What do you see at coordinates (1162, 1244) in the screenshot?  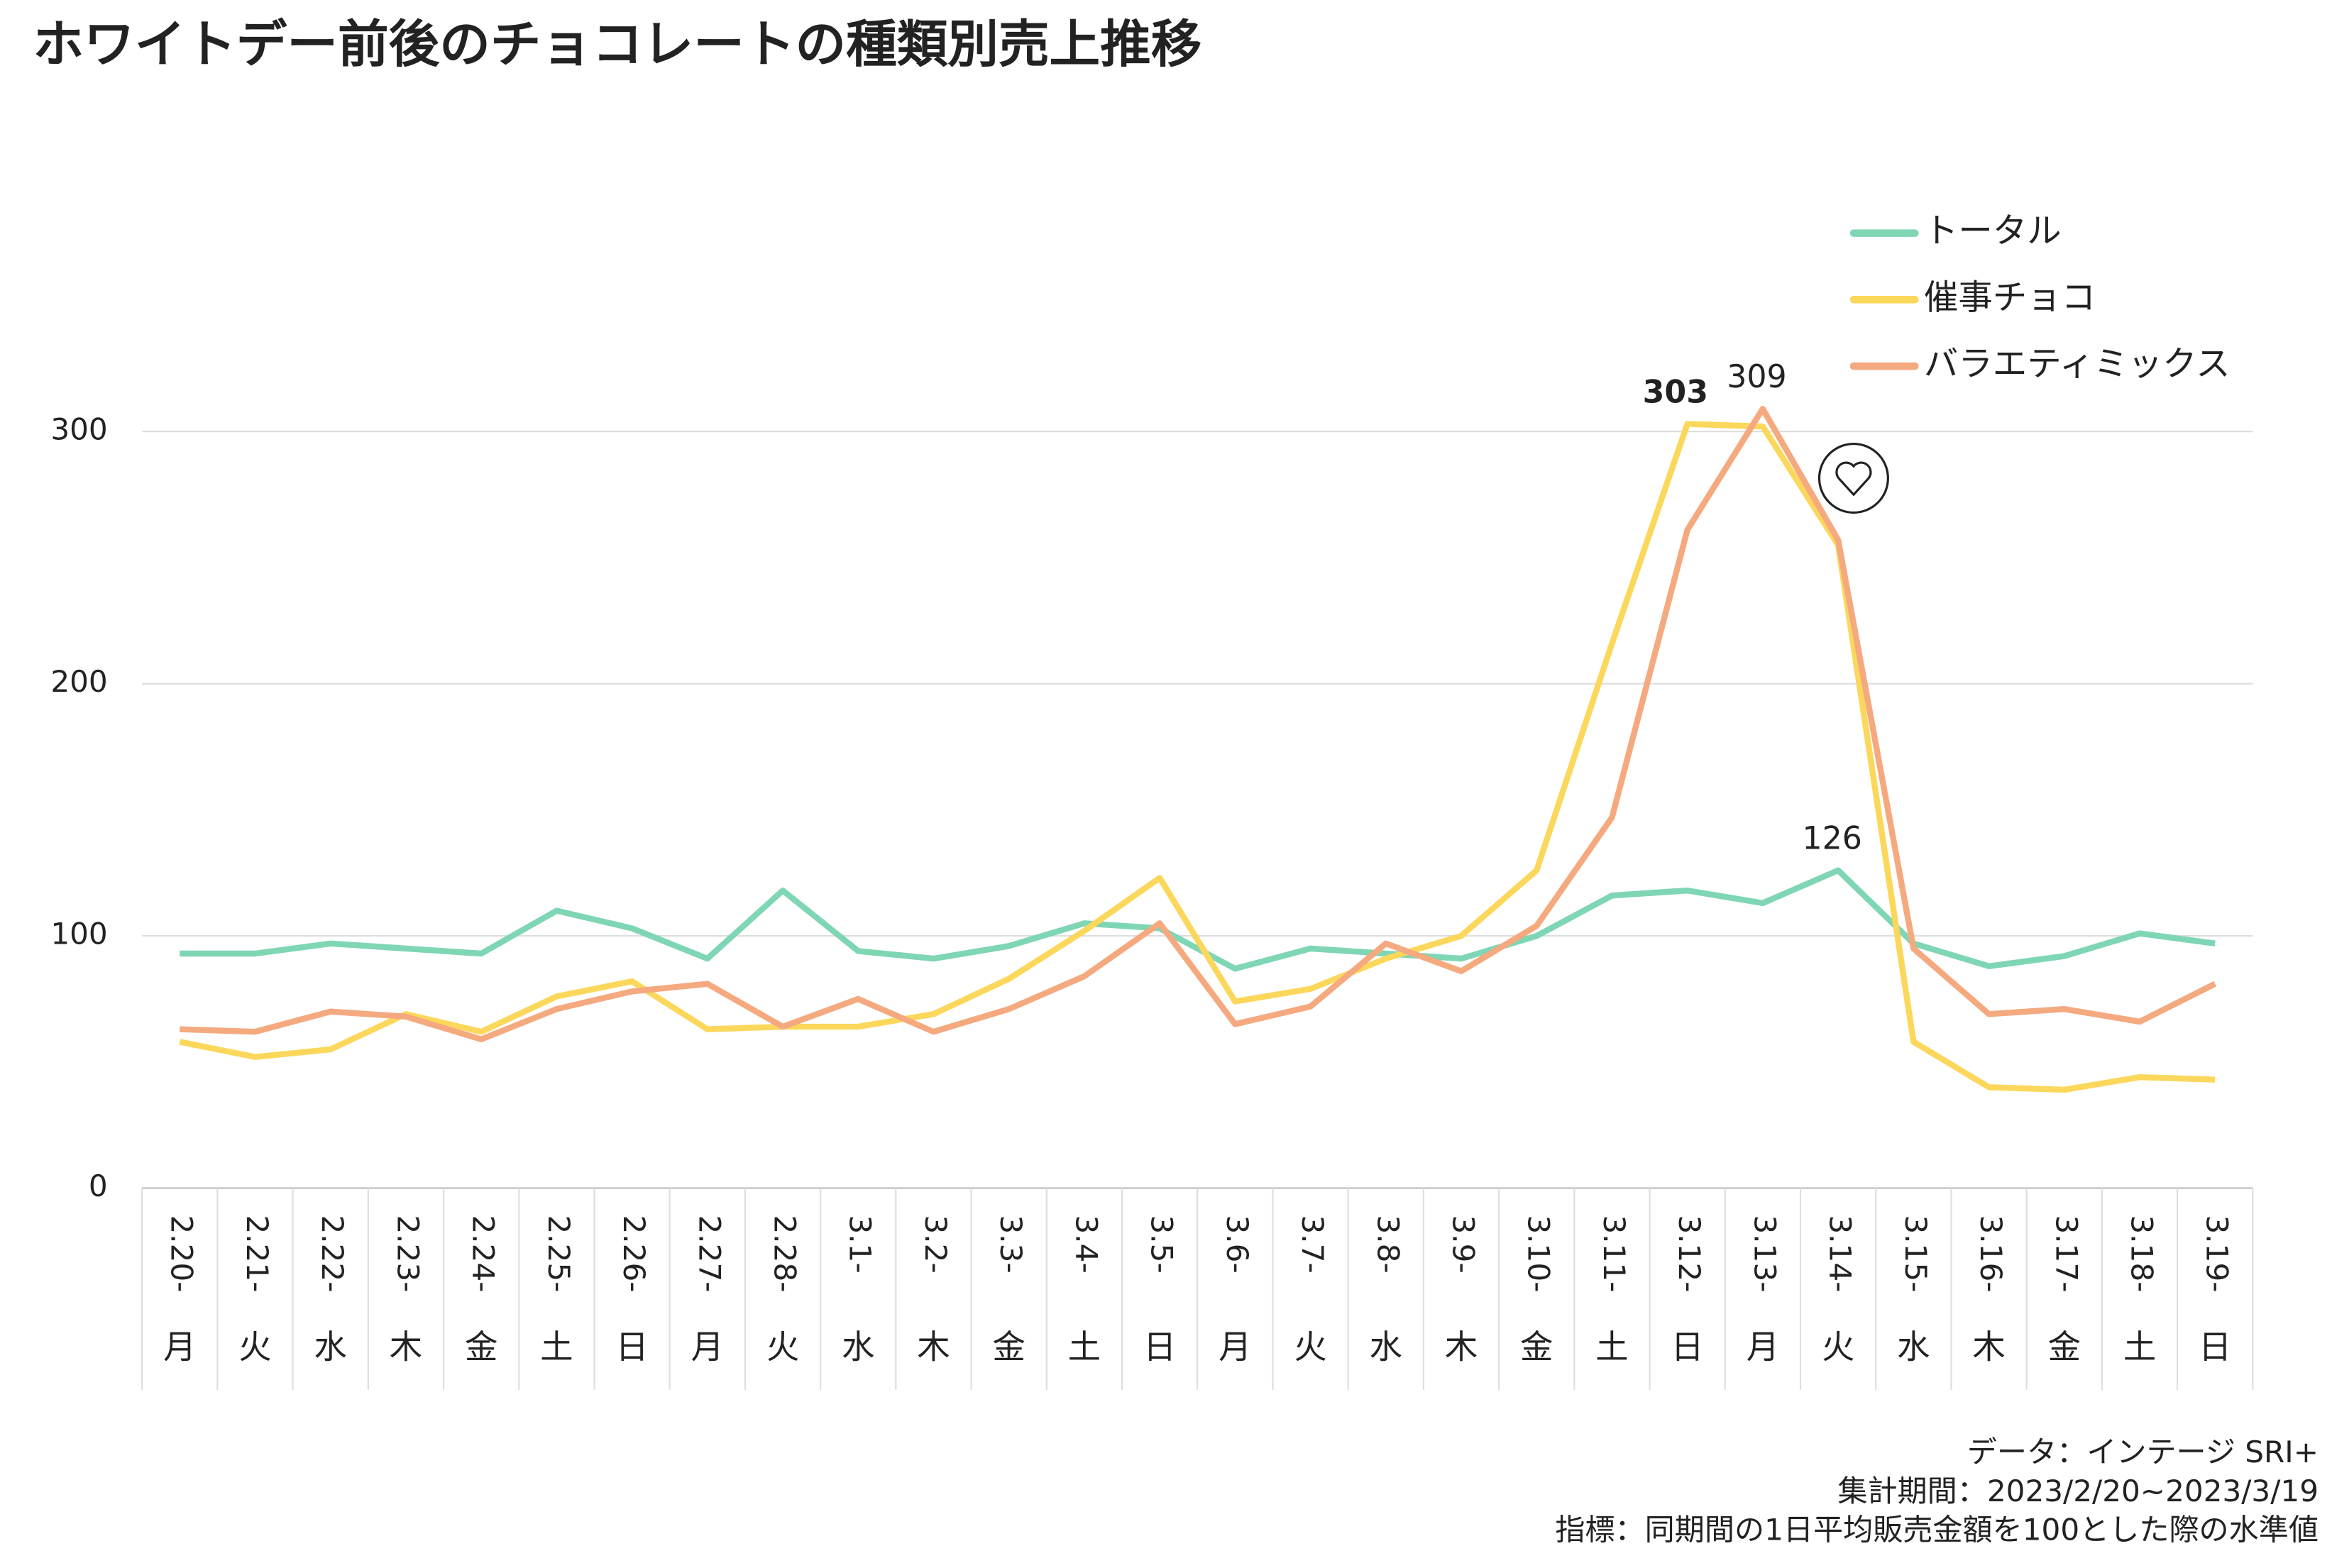 I see `x-tick-label: 3.5-` at bounding box center [1162, 1244].